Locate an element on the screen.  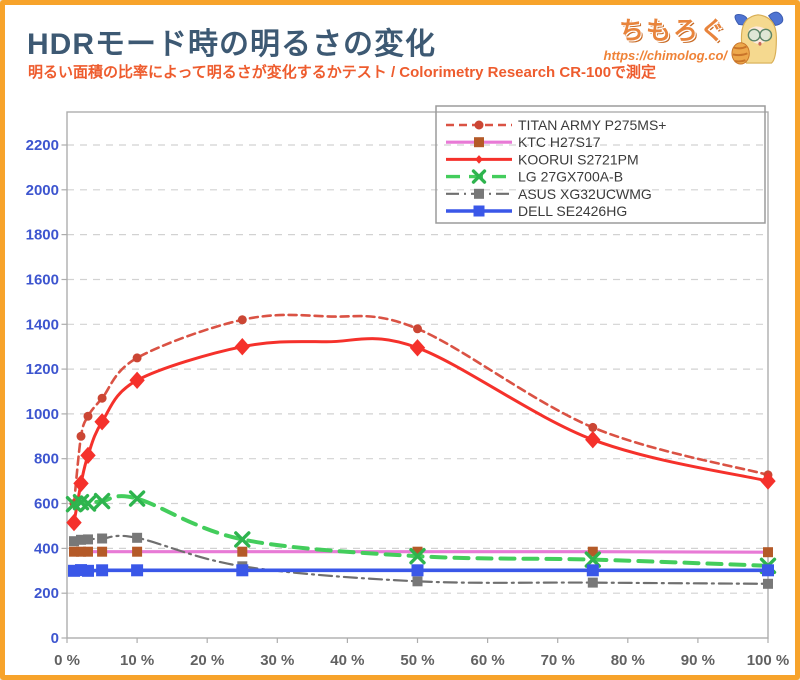
y-tick-label: 800 is located at coordinates (46, 459).